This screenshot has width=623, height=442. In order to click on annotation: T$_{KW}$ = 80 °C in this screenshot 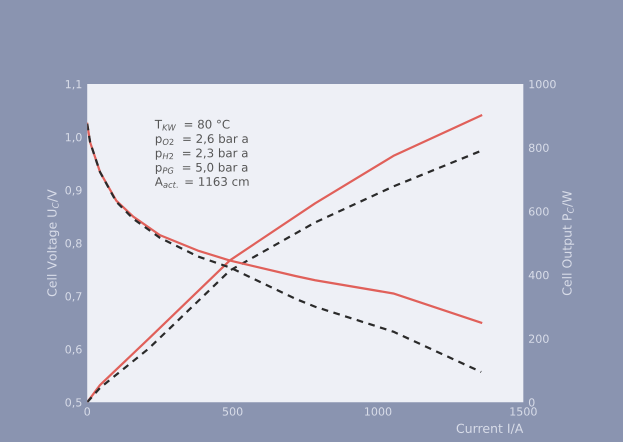, I will do `click(192, 125)`.